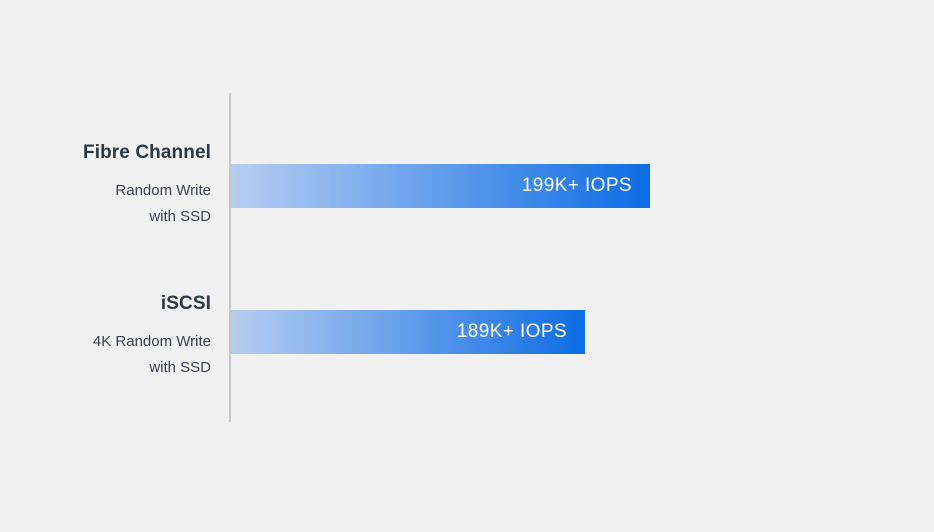  I want to click on y-axis-line, so click(230, 257).